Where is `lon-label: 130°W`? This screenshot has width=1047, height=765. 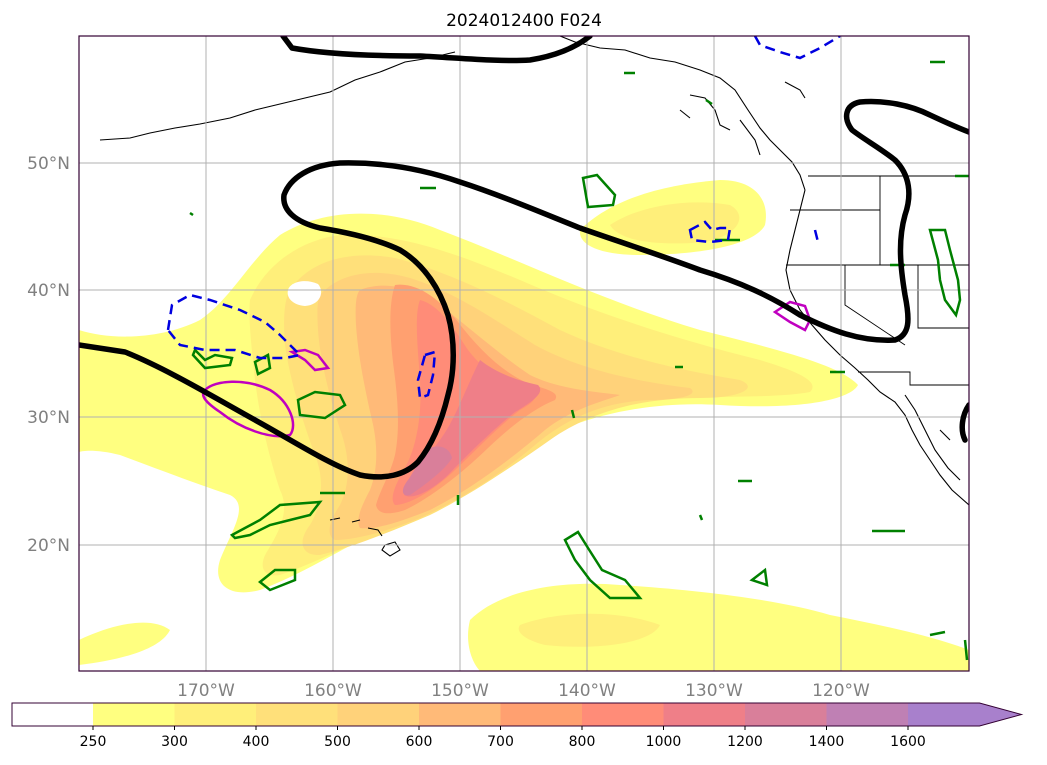 lon-label: 130°W is located at coordinates (714, 691).